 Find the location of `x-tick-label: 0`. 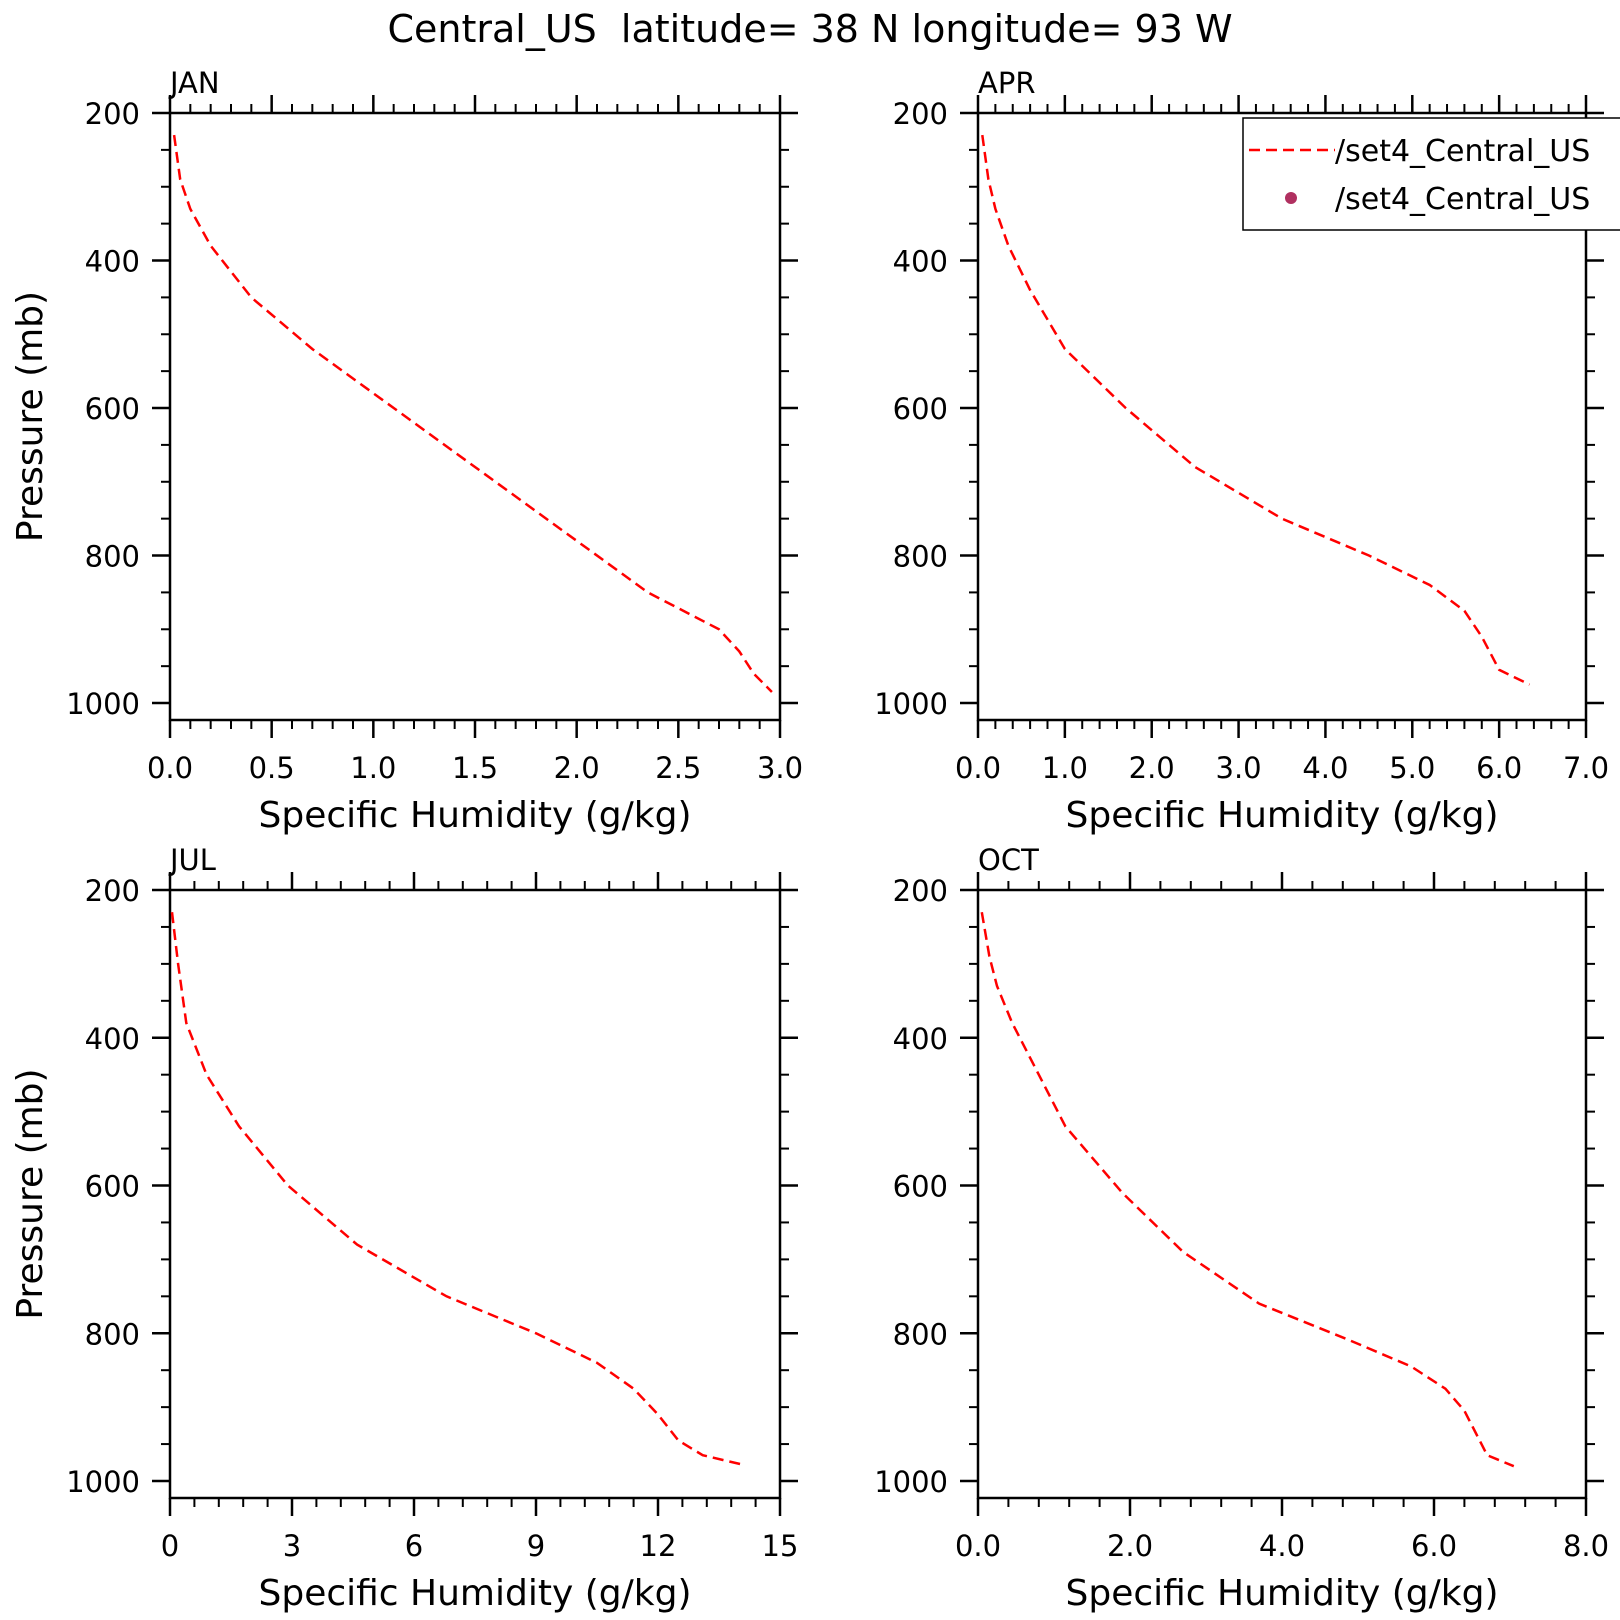

x-tick-label: 0 is located at coordinates (170, 1546).